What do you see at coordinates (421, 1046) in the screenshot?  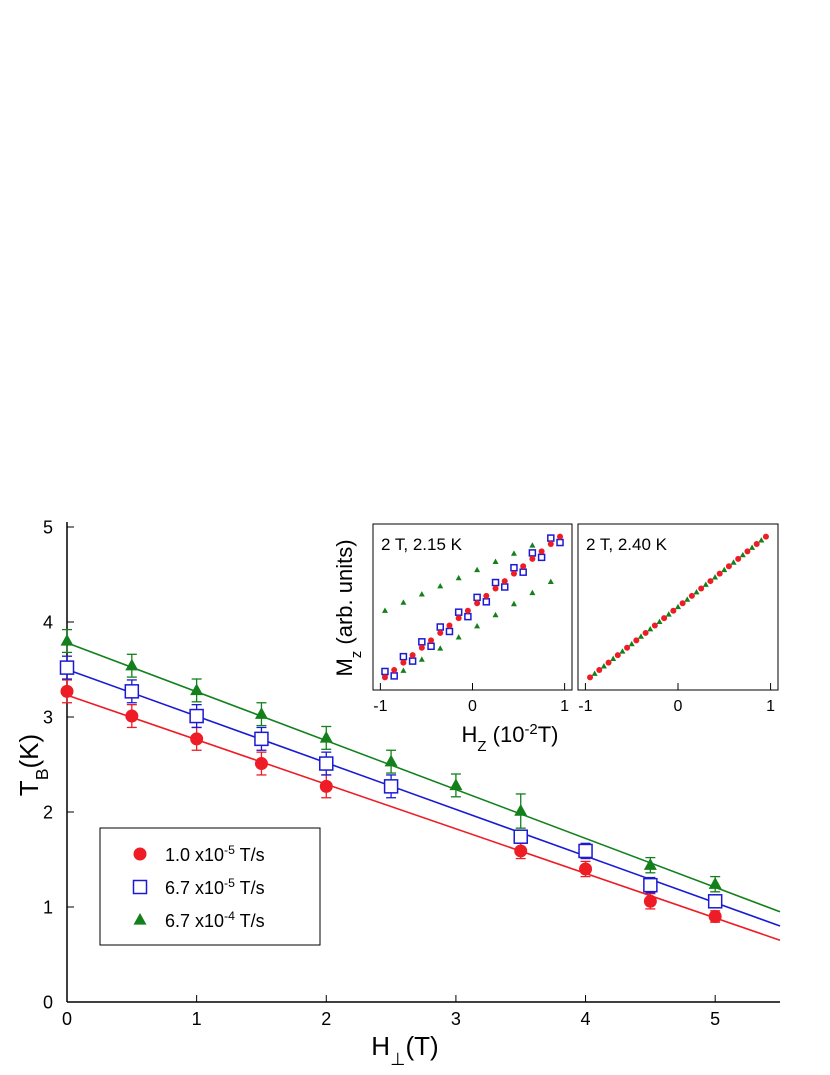 I see `x-axis-label-part: (T)` at bounding box center [421, 1046].